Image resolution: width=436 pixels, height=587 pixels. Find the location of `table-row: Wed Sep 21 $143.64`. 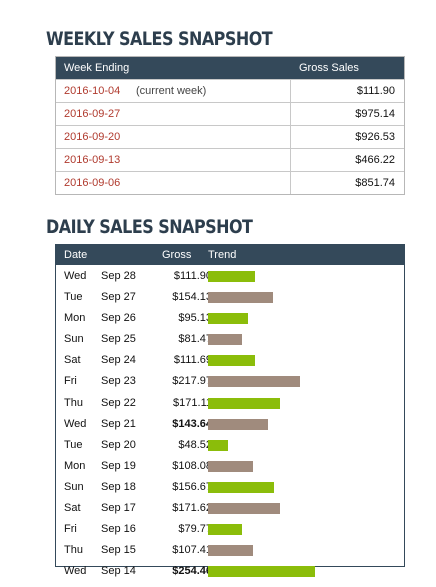

table-row: Wed Sep 21 $143.64 is located at coordinates (230, 423).